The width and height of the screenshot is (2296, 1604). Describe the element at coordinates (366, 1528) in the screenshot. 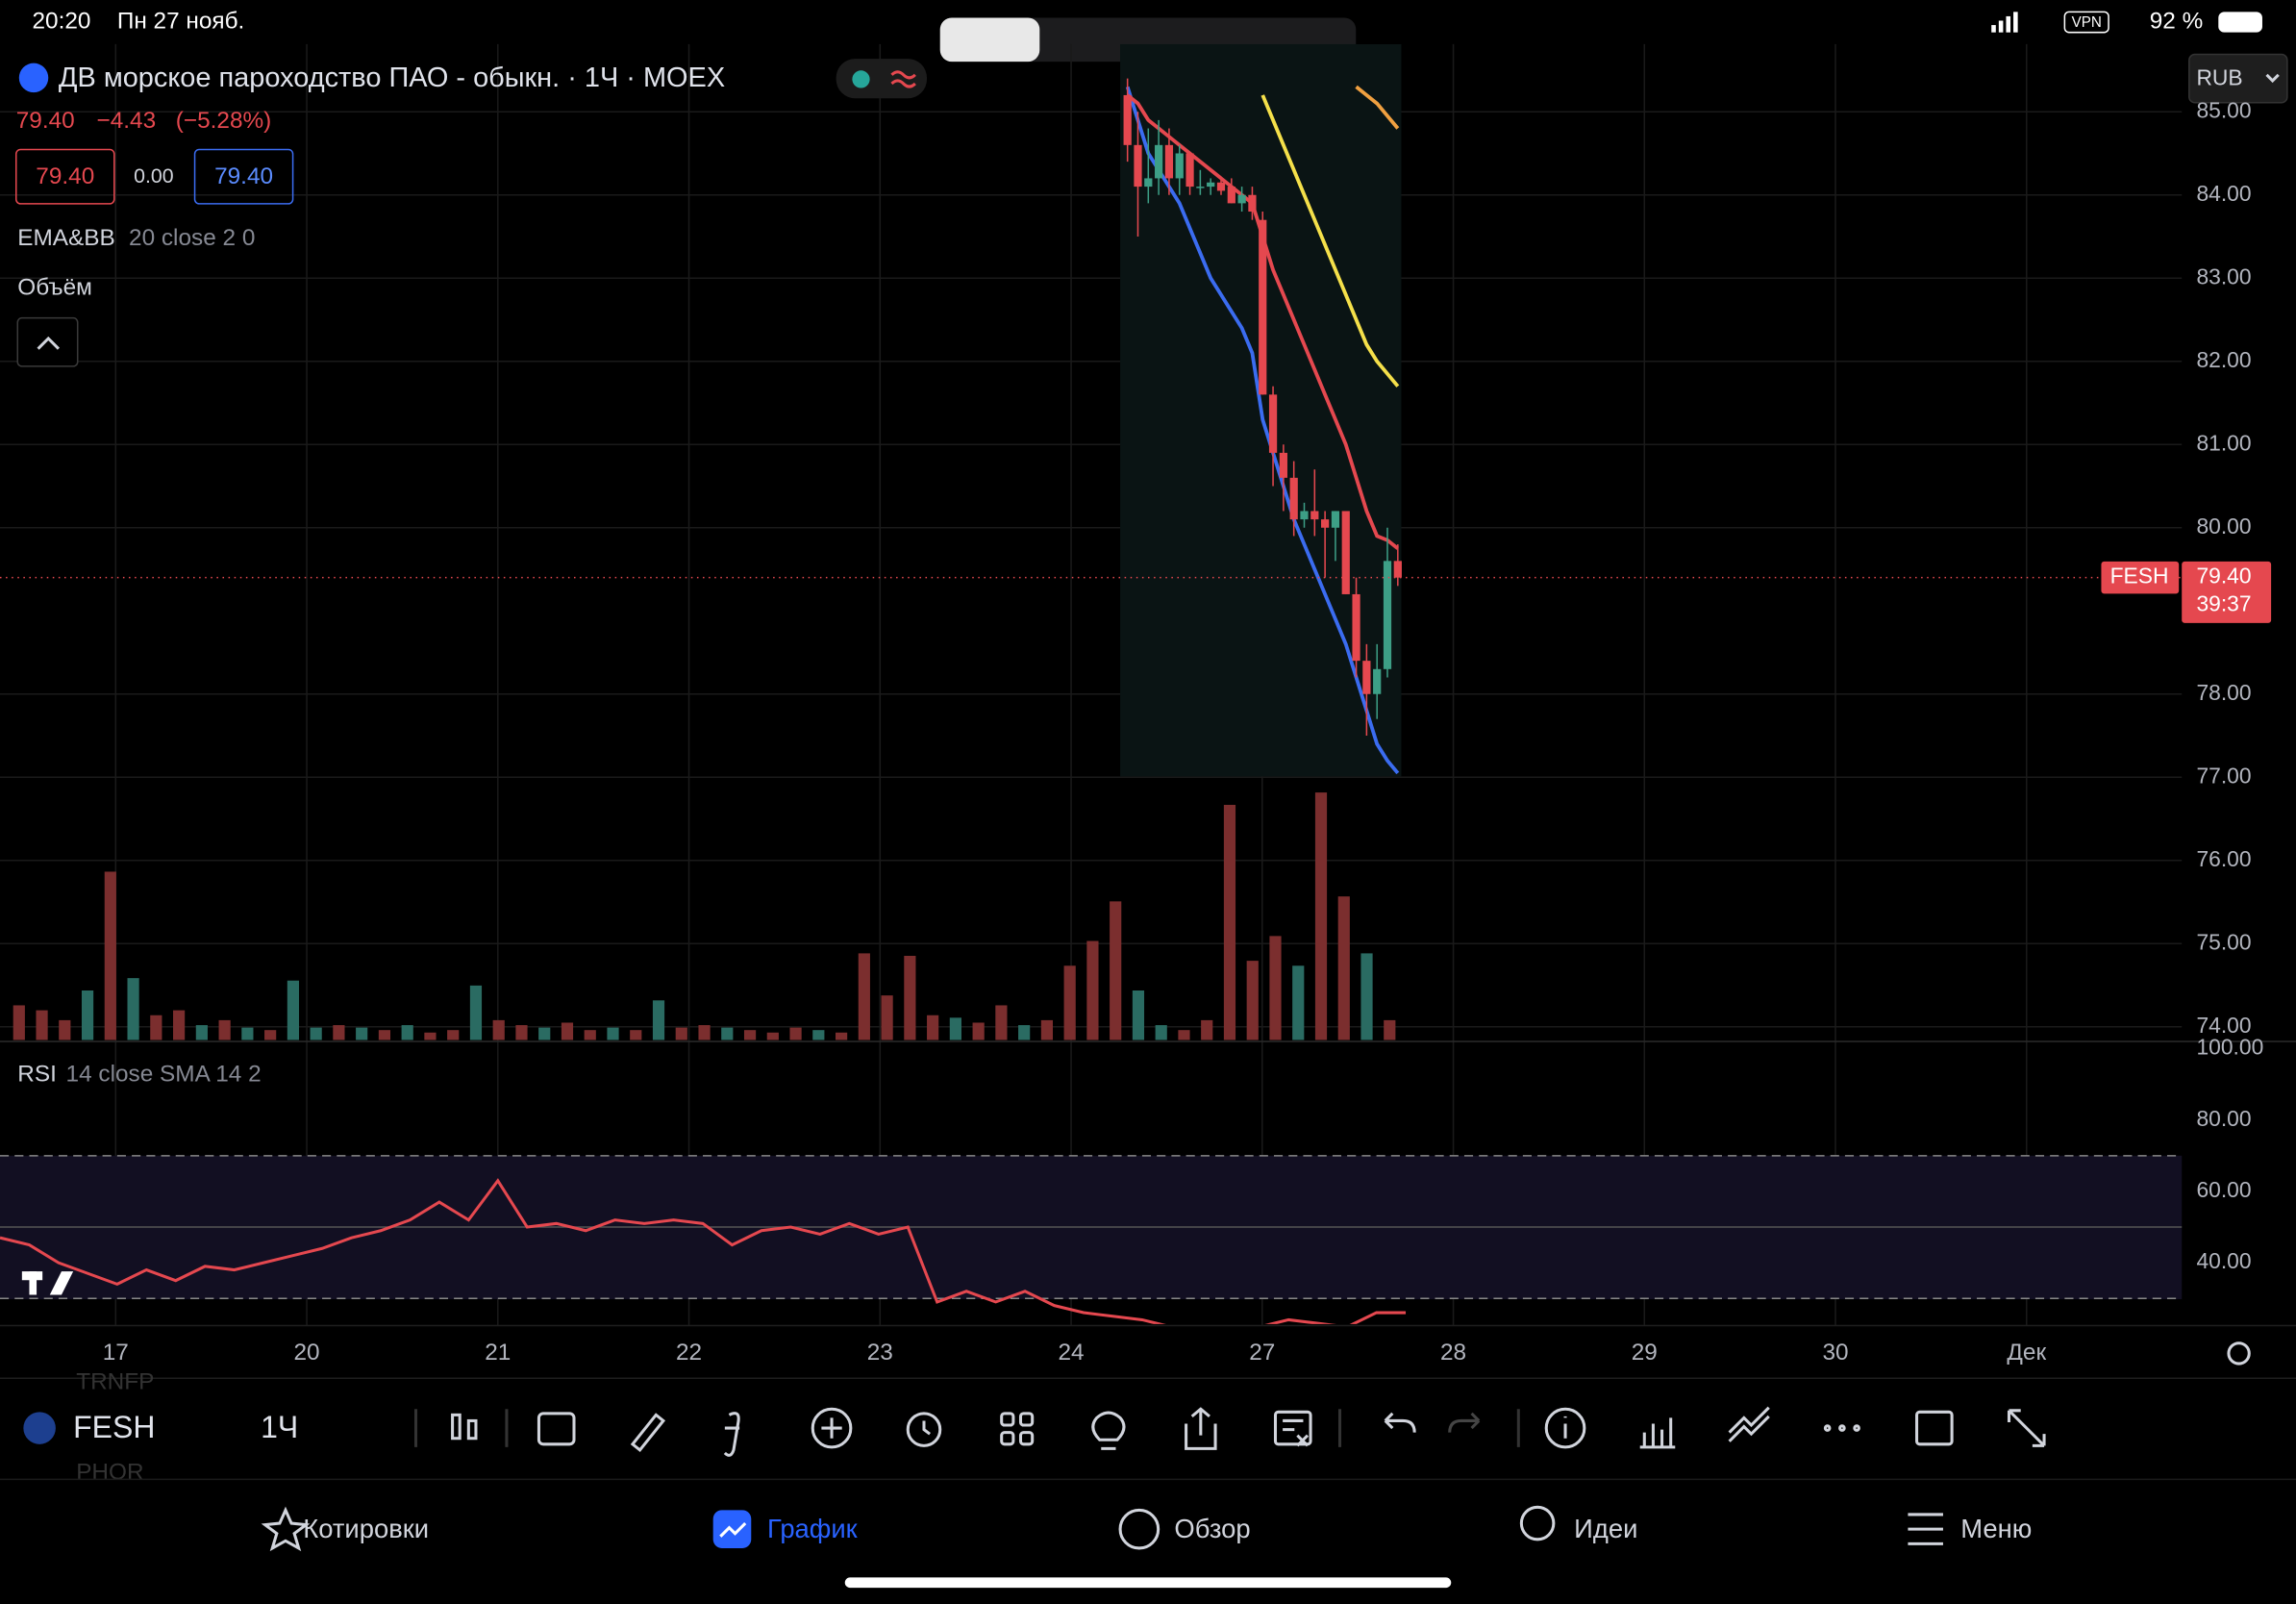

I see `tab-label: Котировки` at that location.